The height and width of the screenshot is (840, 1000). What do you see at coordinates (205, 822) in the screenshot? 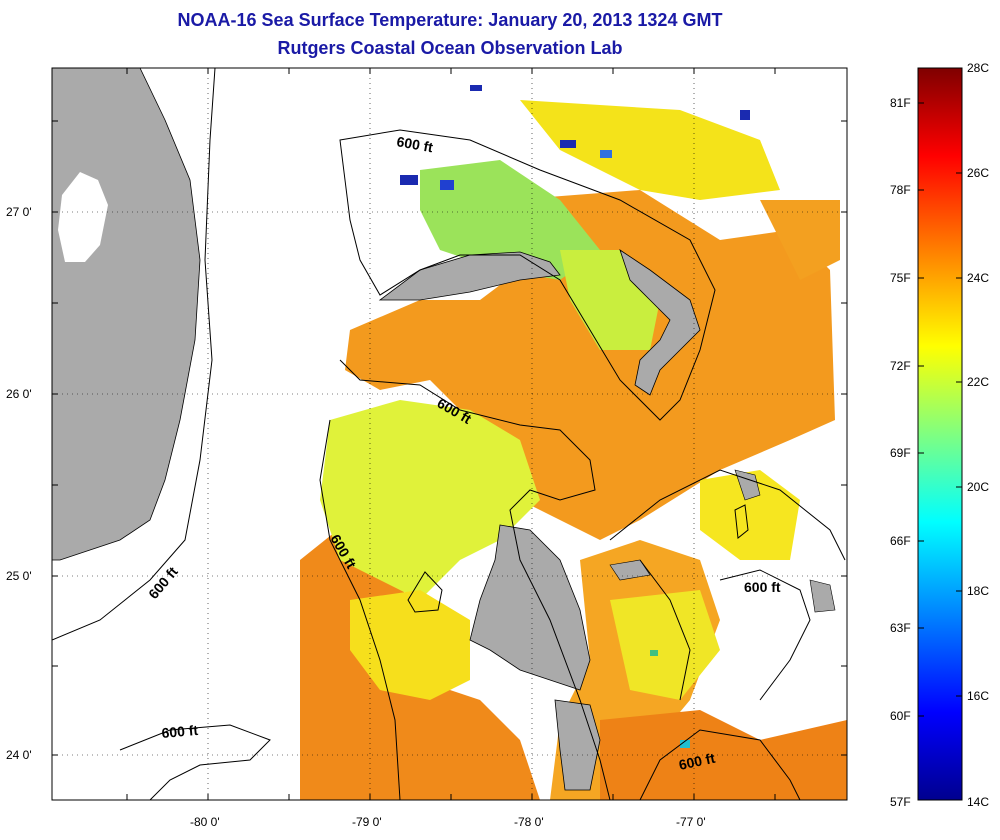
I see `lon-label-80: -80 0'` at bounding box center [205, 822].